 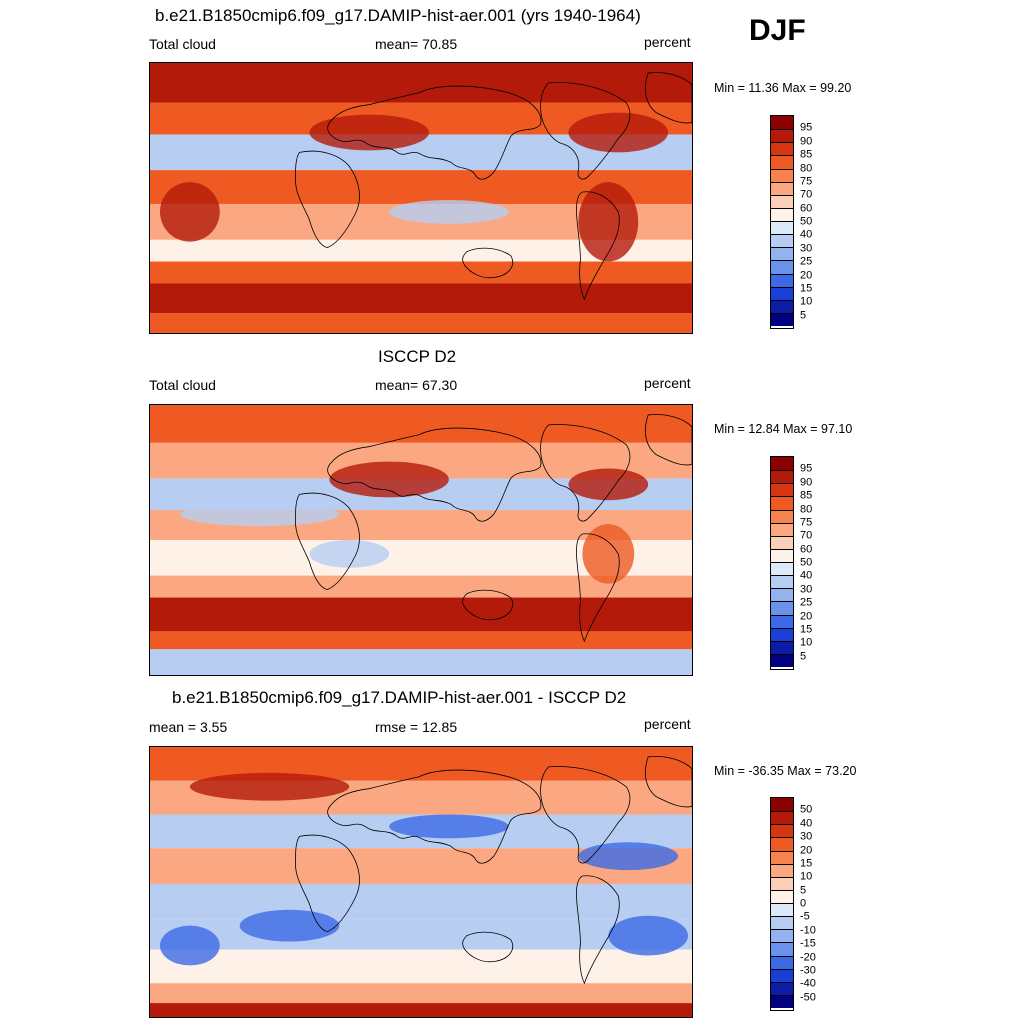 What do you see at coordinates (777, 30) in the screenshot?
I see `season-label: DJF` at bounding box center [777, 30].